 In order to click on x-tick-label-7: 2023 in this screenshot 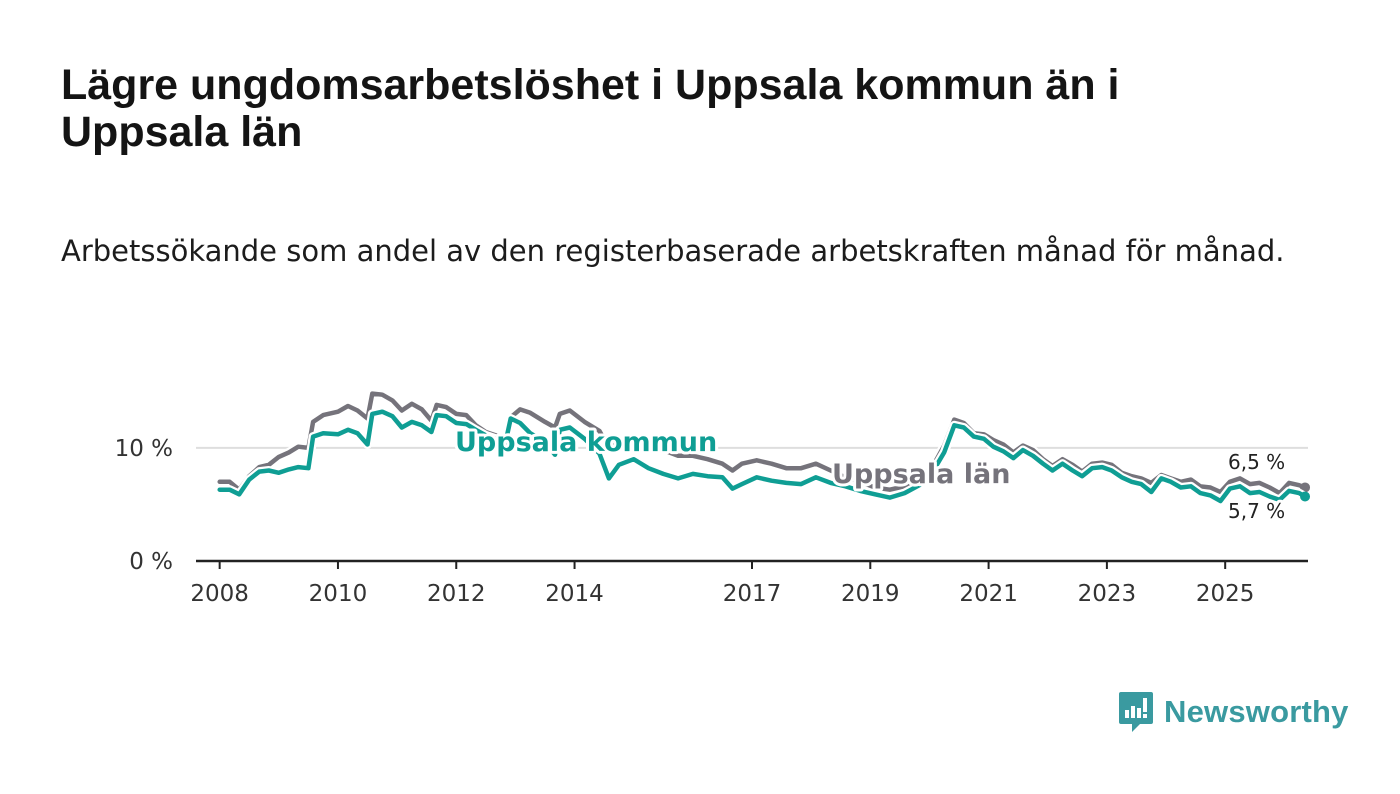, I will do `click(1107, 594)`.